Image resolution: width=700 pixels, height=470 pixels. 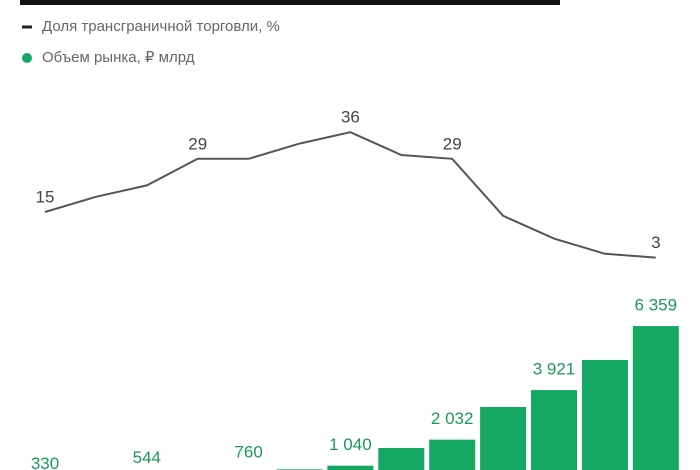 What do you see at coordinates (118, 57) in the screenshot?
I see `legend-label: Объем рынка, ₽ млрд` at bounding box center [118, 57].